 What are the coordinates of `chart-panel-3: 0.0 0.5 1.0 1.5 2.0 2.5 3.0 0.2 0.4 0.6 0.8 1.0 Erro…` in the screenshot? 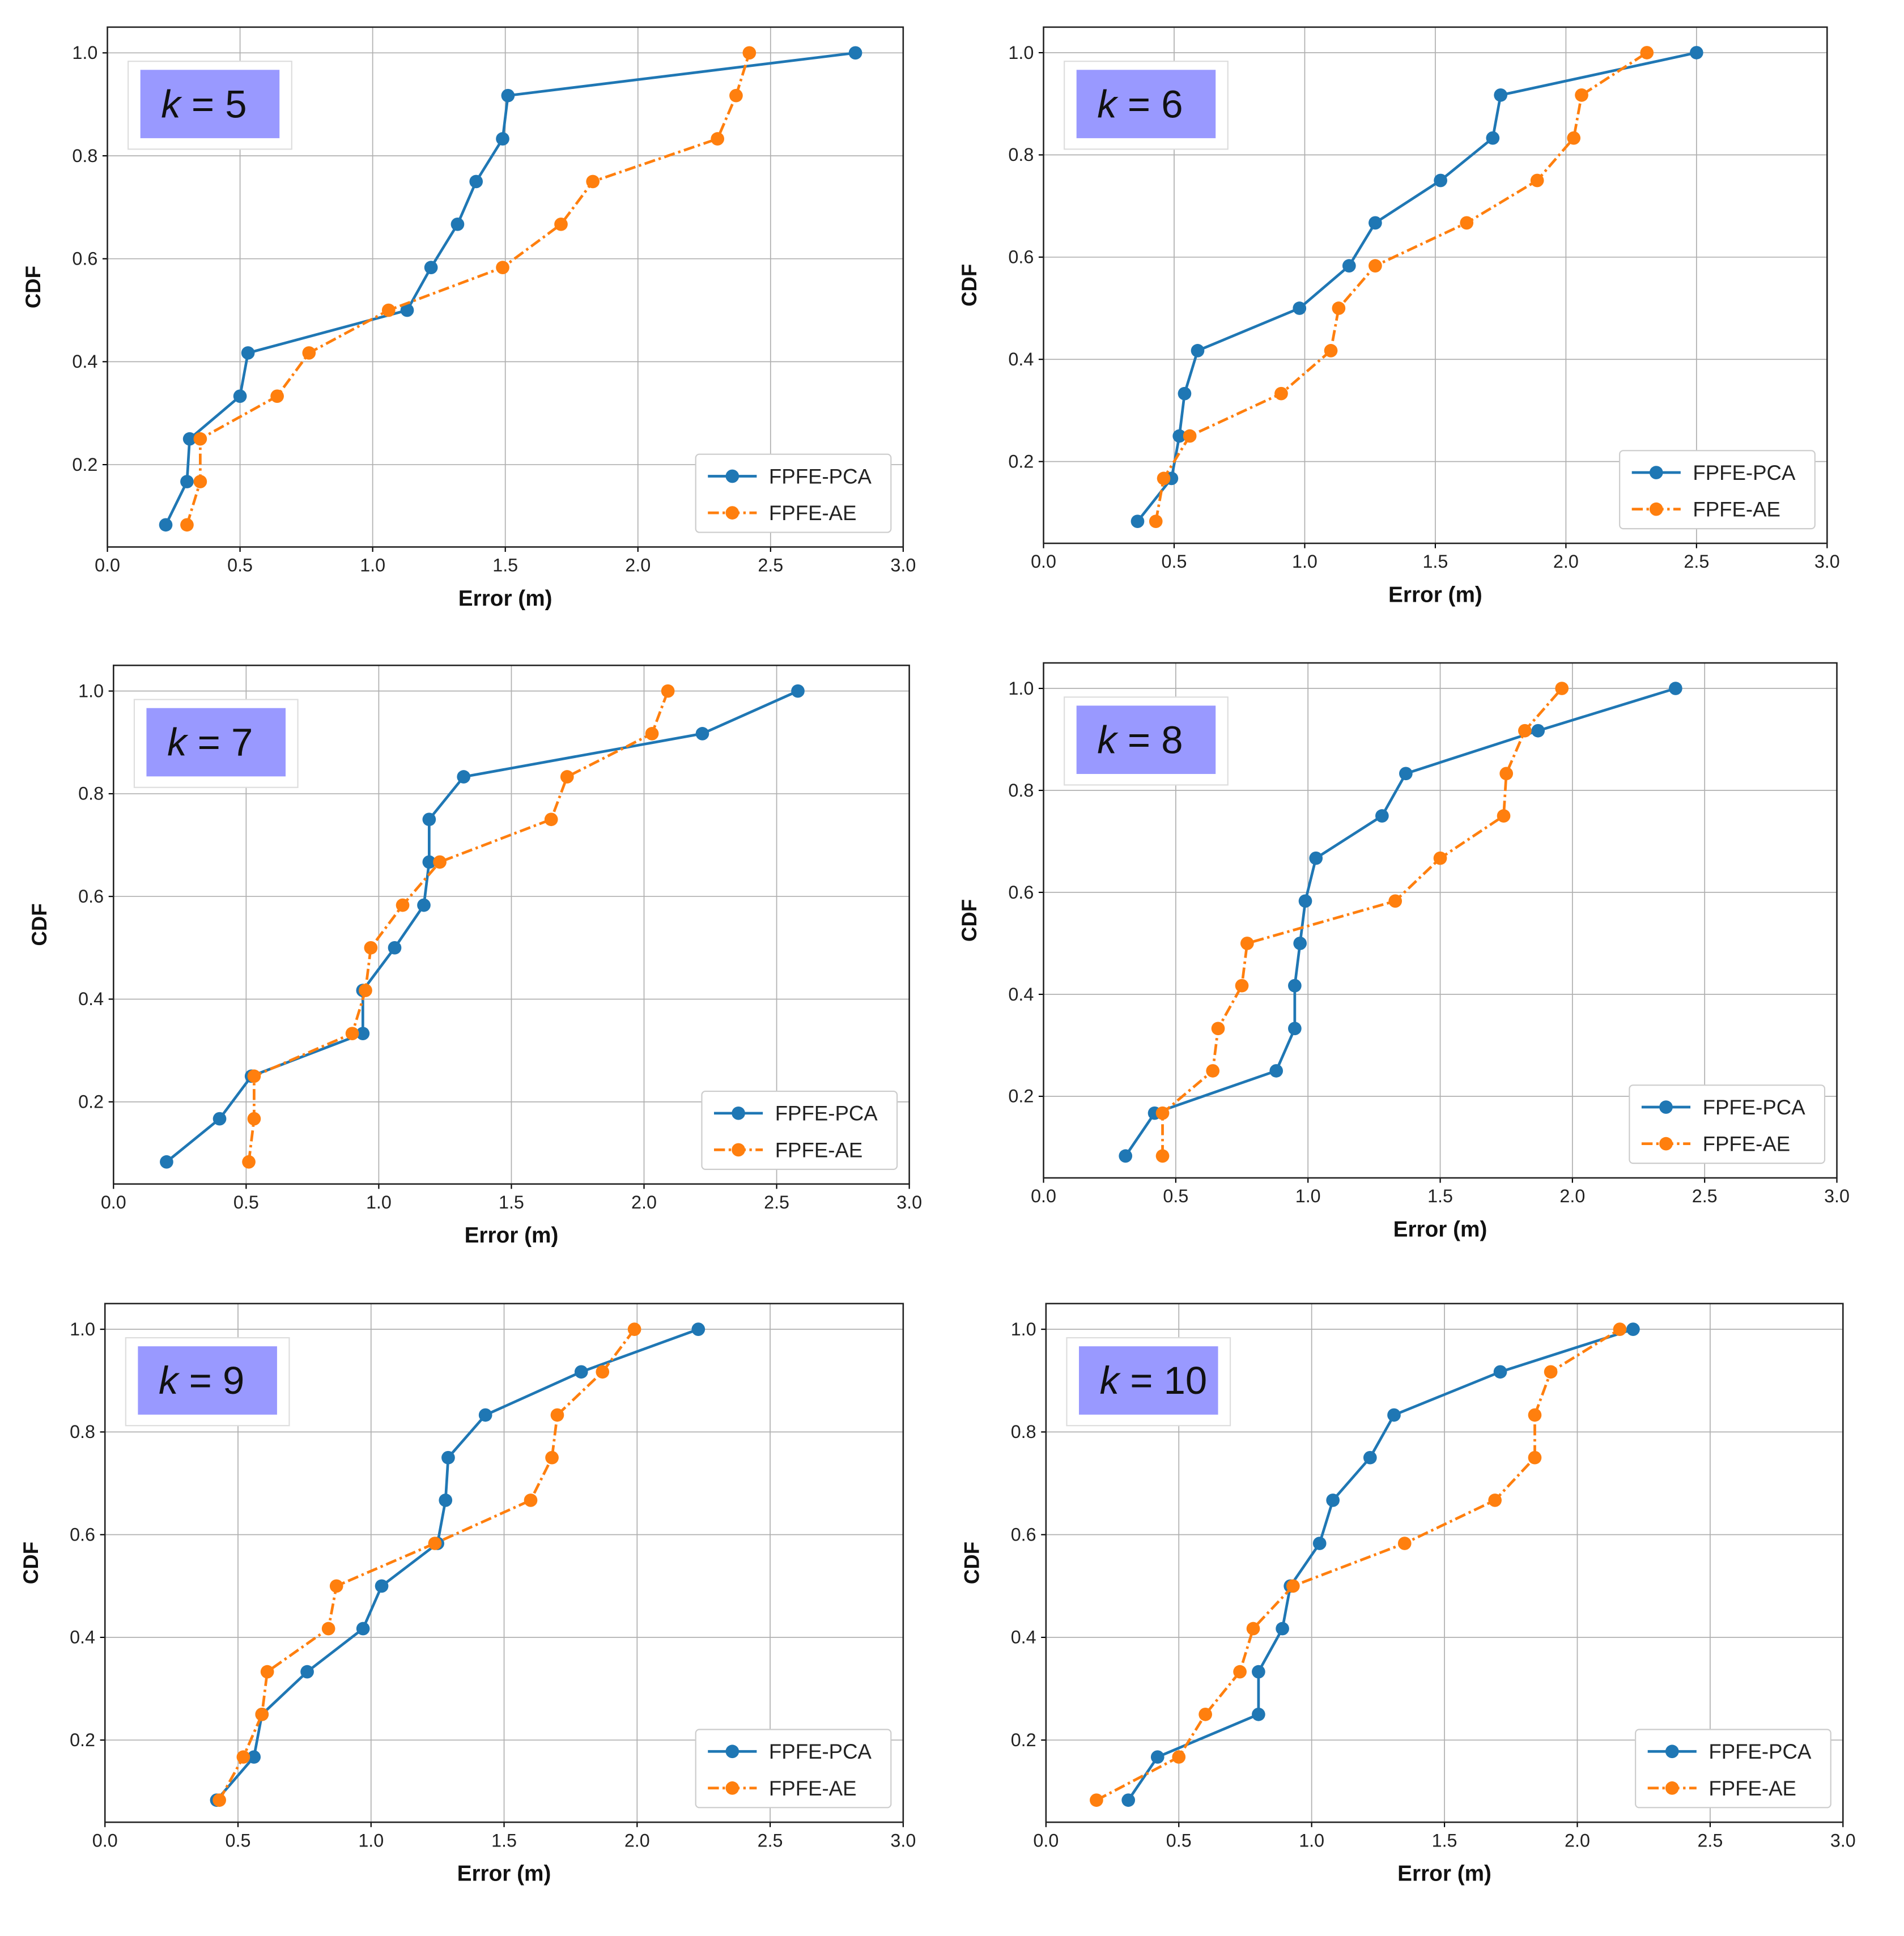 It's located at (475, 957).